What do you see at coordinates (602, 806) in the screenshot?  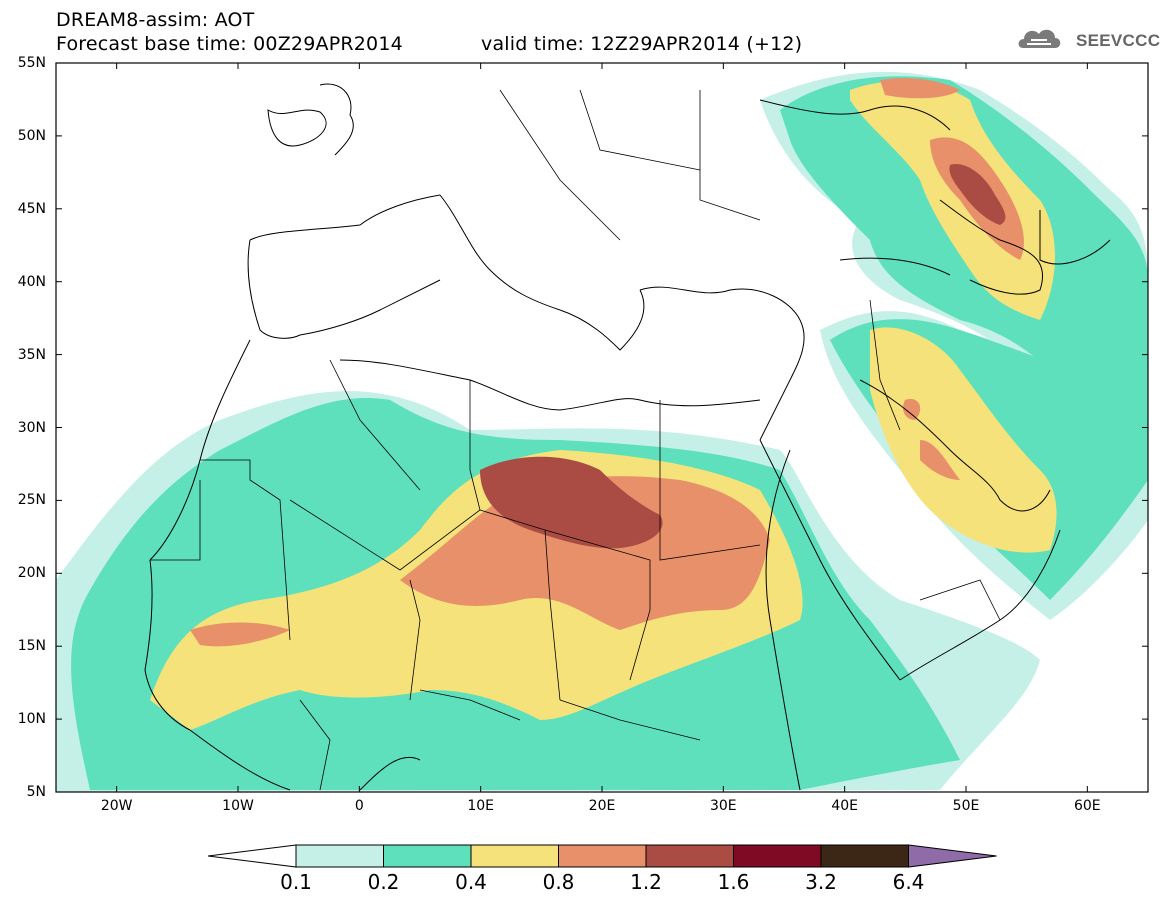 I see `lon-label: 20E` at bounding box center [602, 806].